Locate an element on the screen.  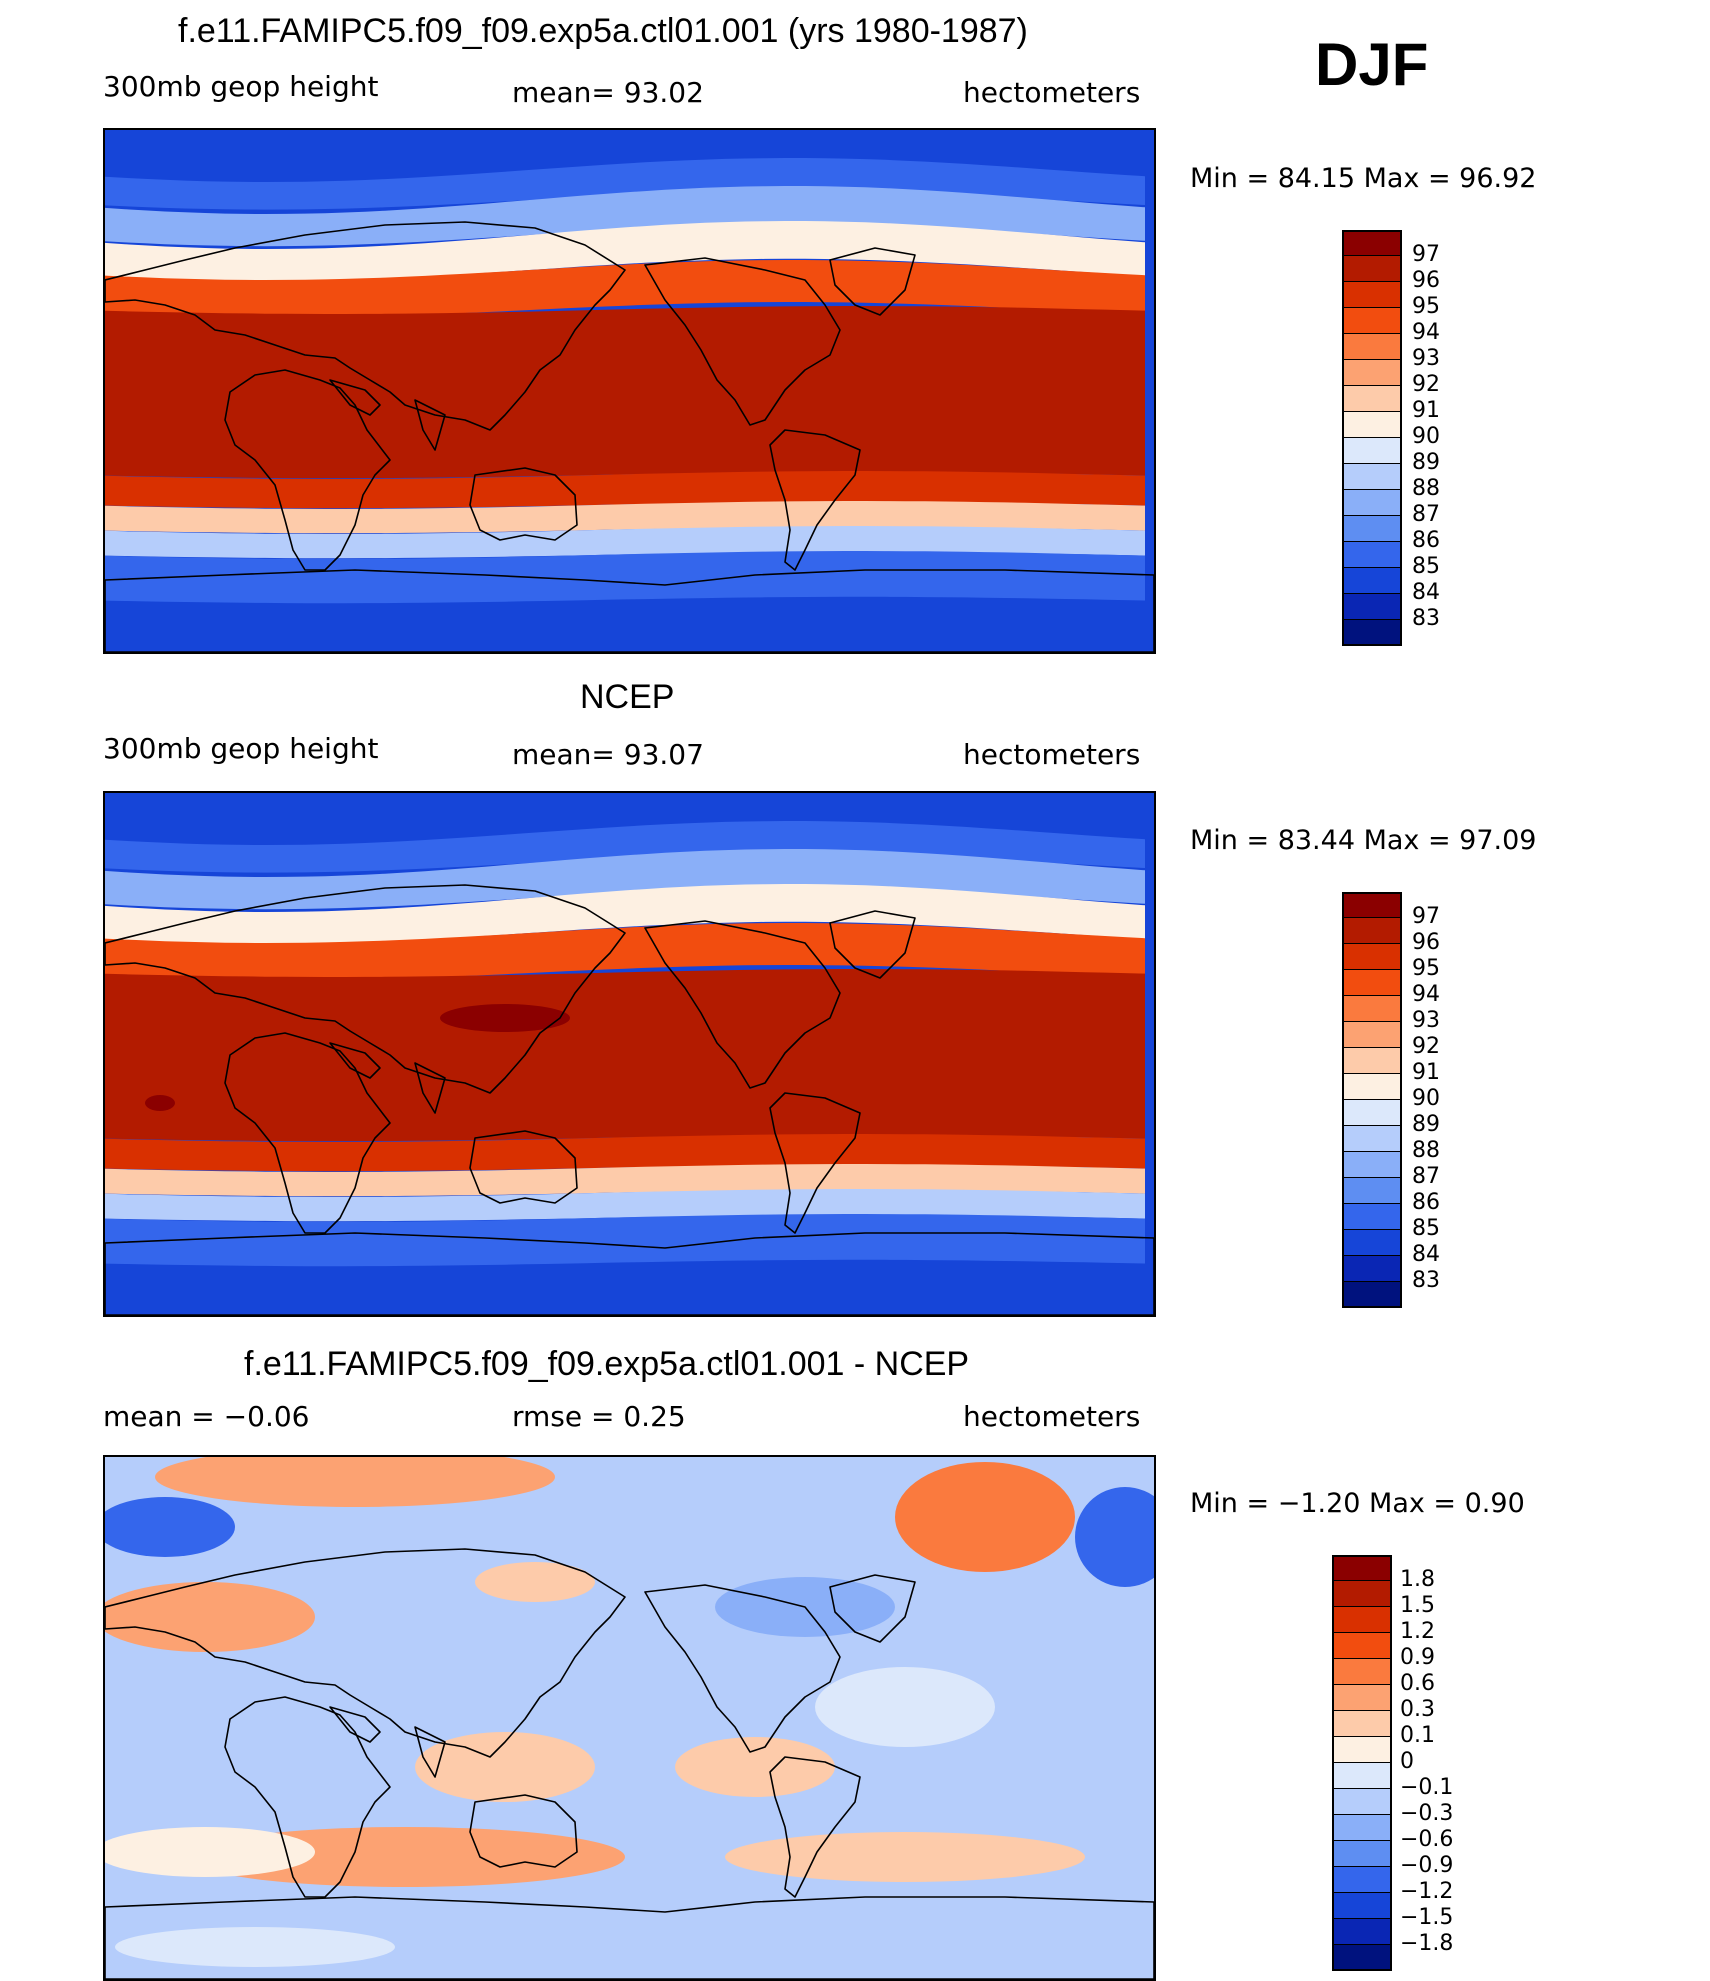
jet-north-band is located at coordinates (625, 251).